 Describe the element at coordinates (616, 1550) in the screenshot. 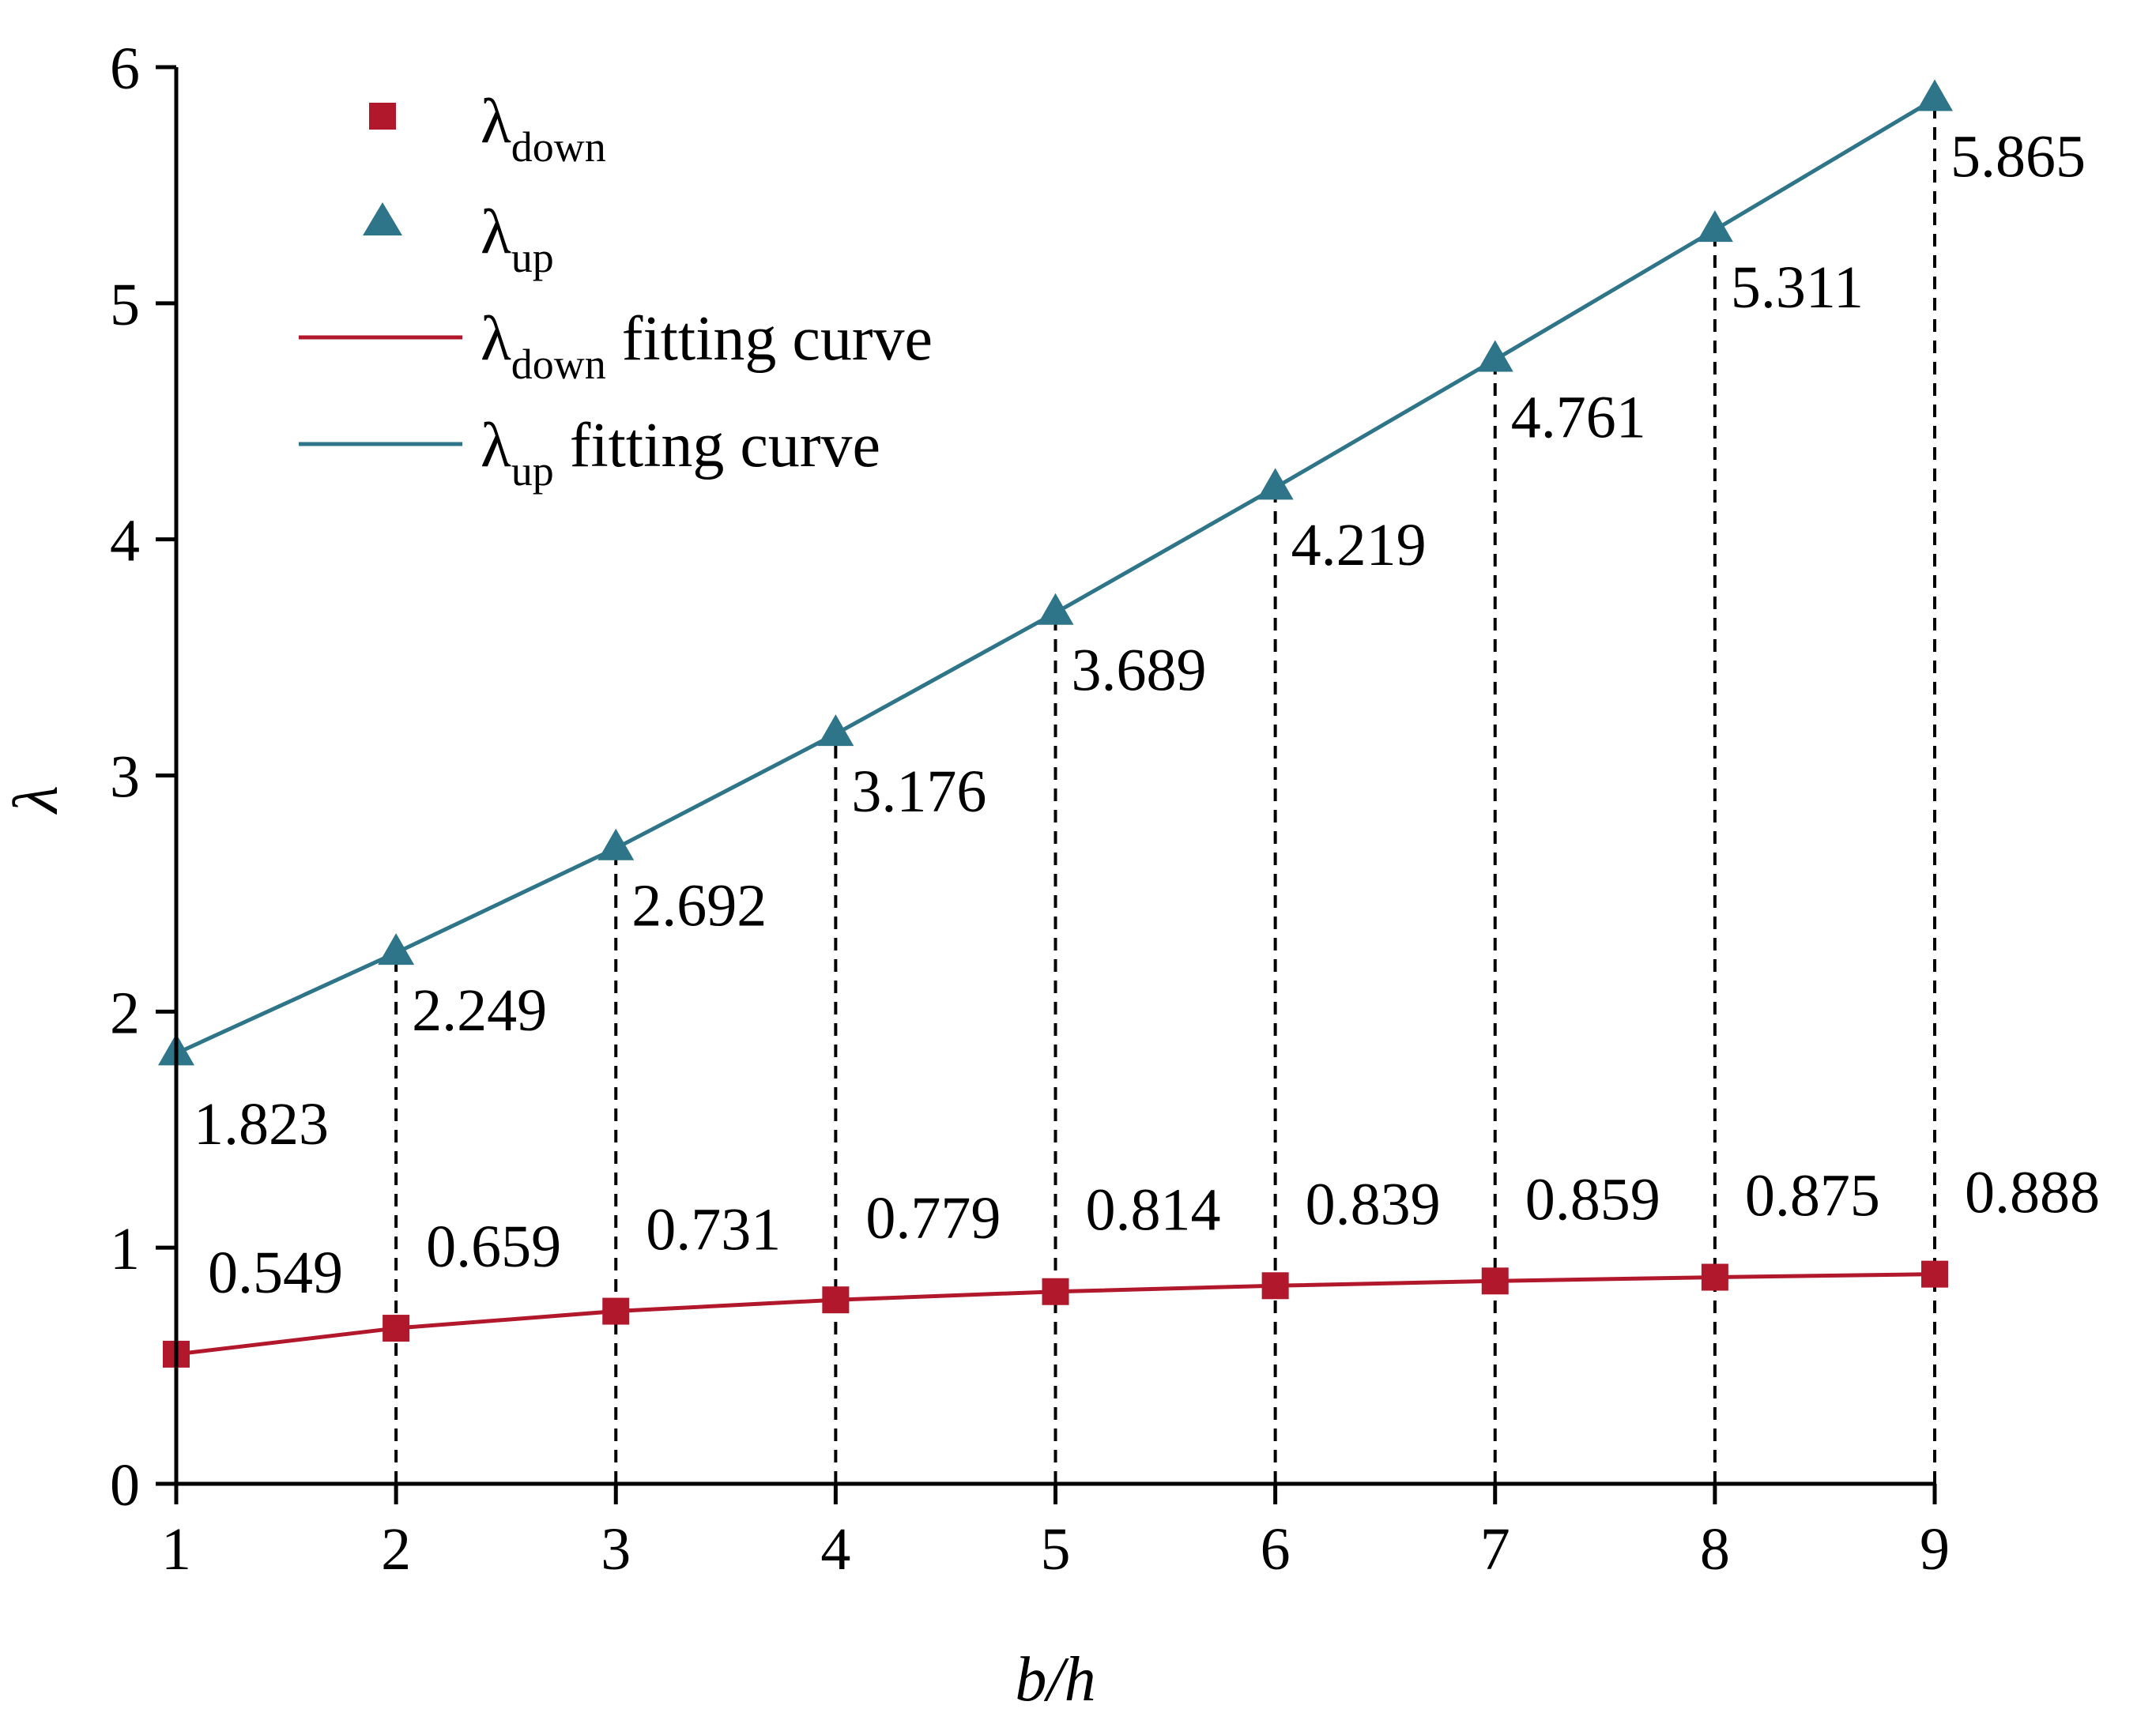

I see `x-tick-label: 3` at that location.